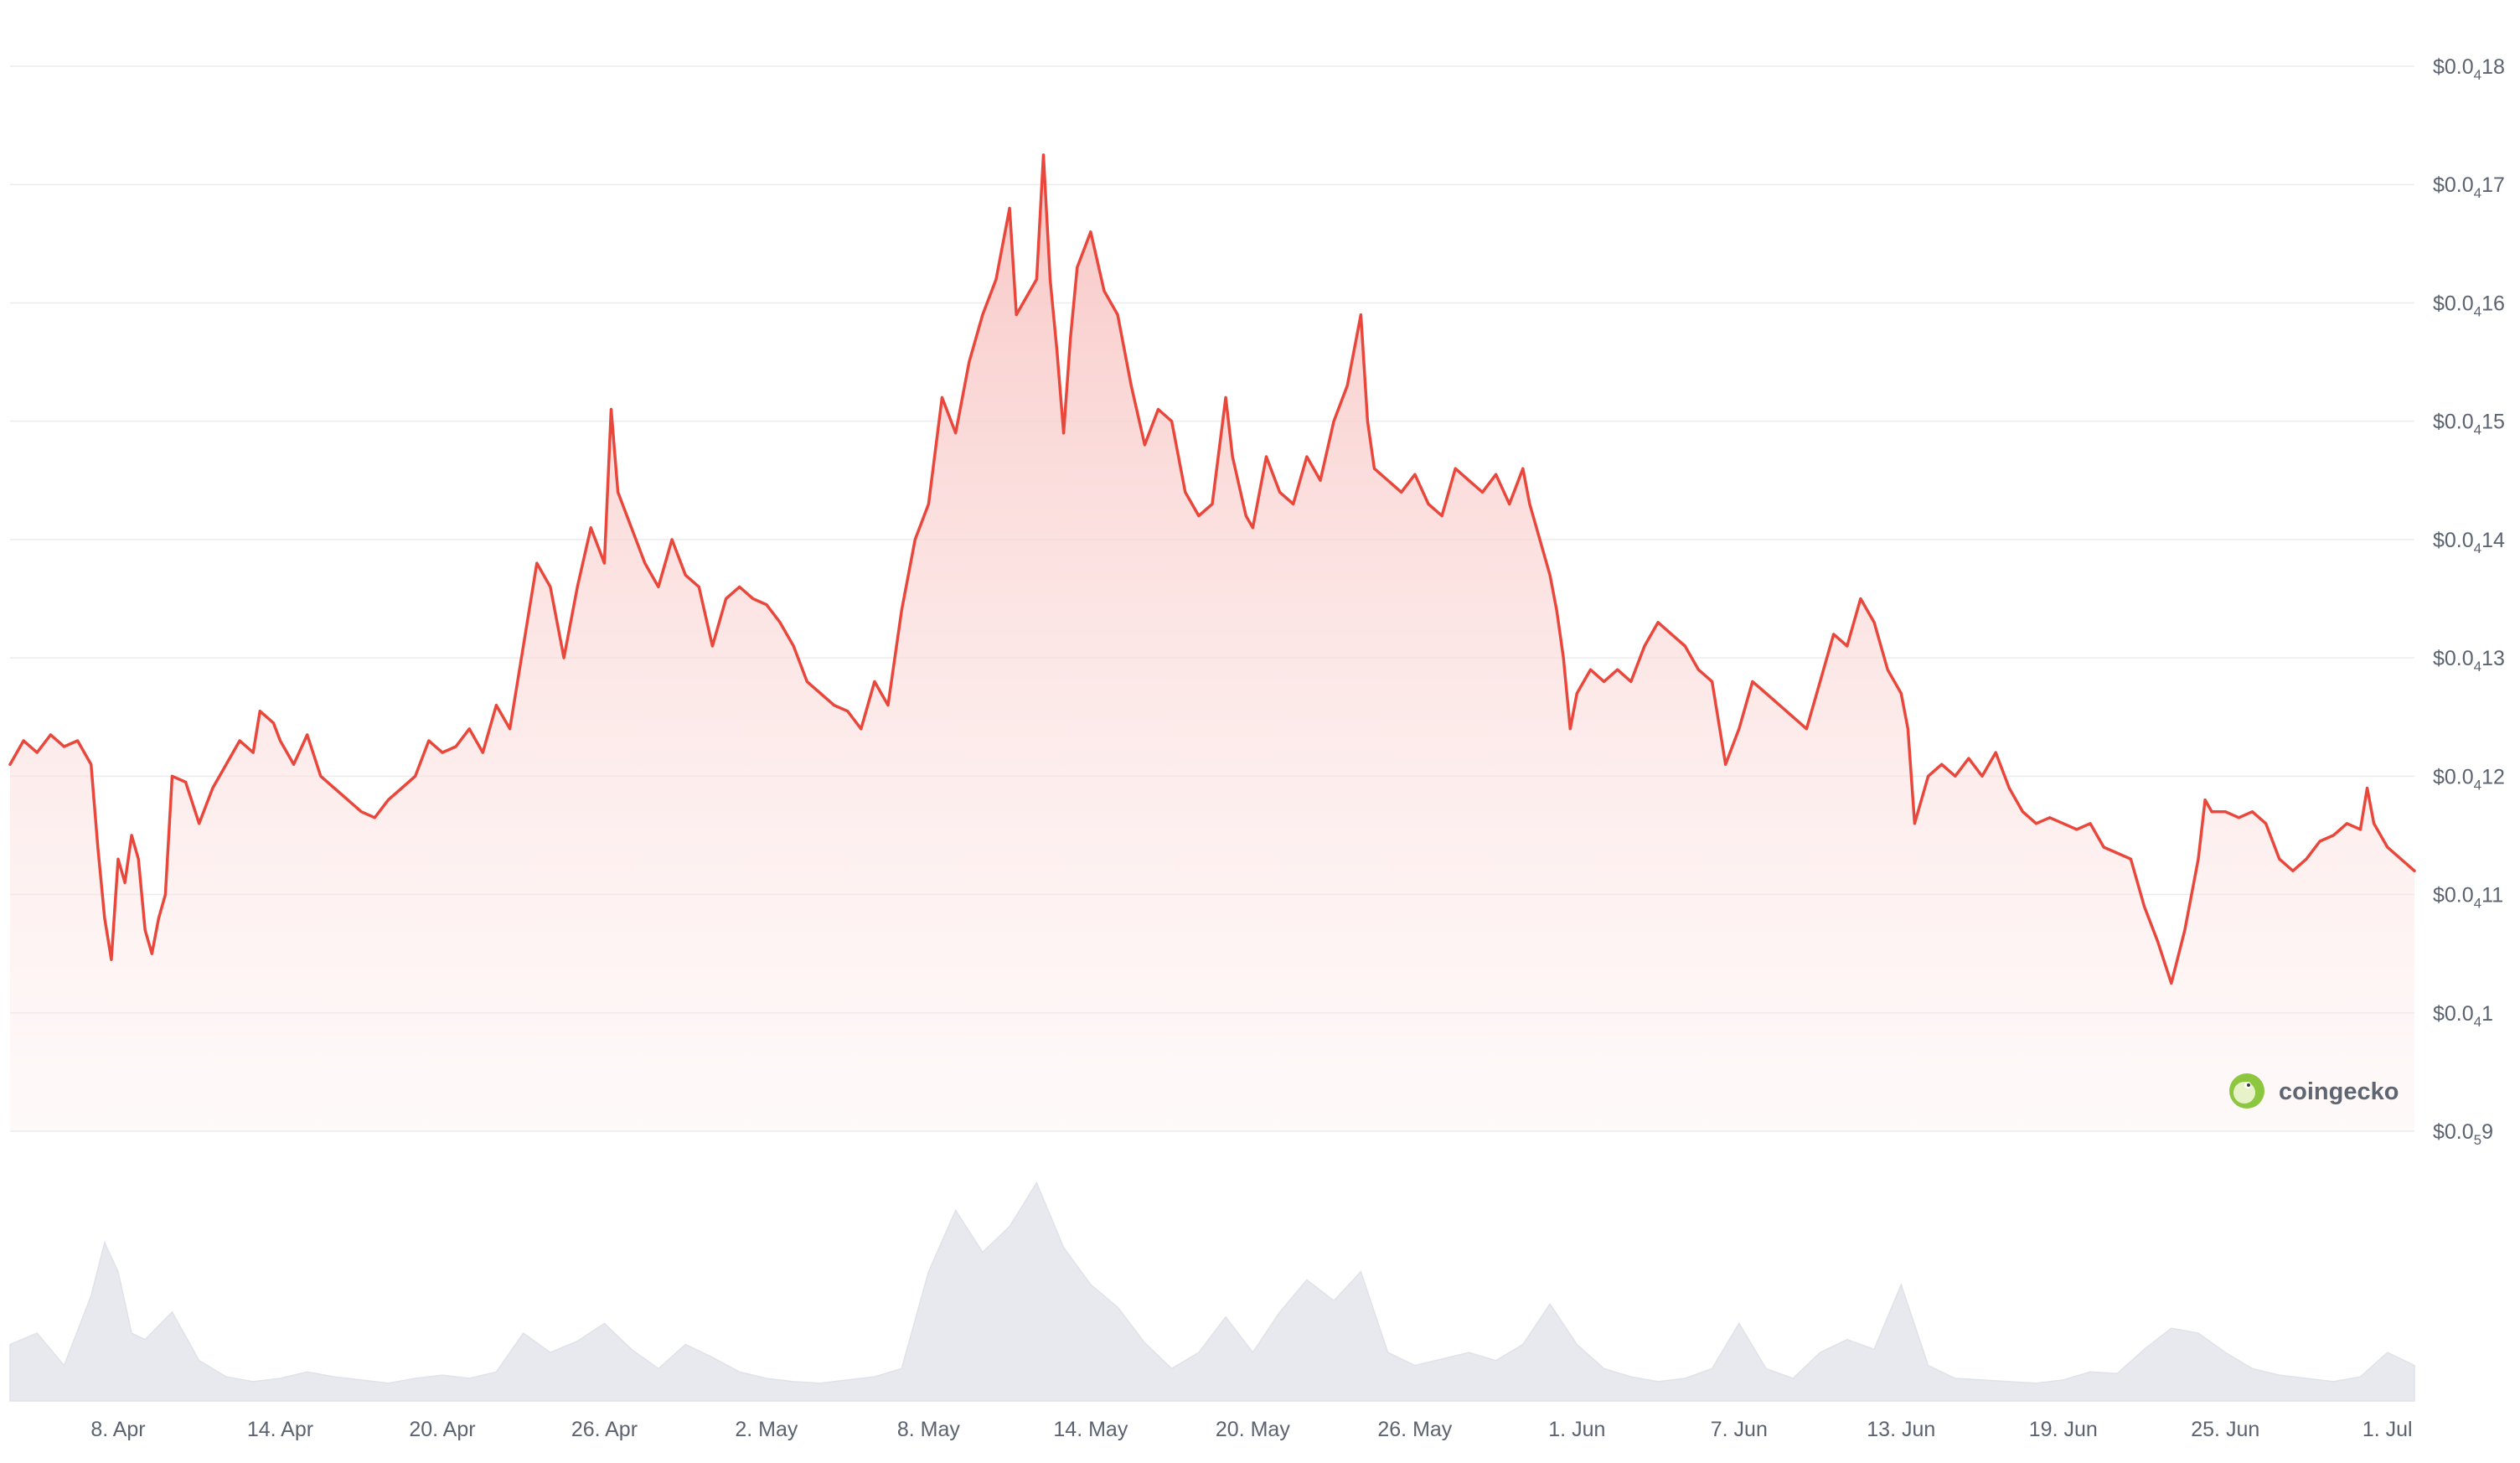 This screenshot has height=1463, width=2520. I want to click on x-tick-label: 25. Jun, so click(2225, 1430).